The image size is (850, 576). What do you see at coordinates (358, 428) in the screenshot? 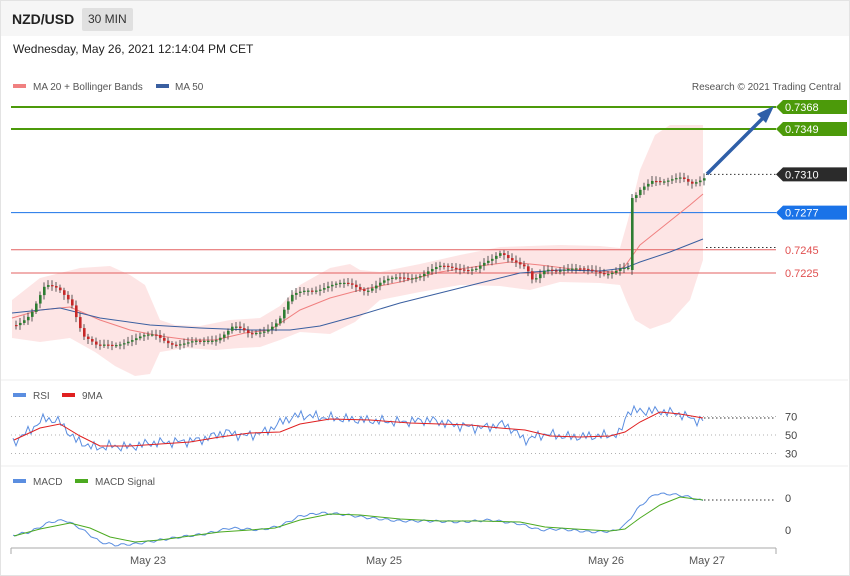
I see `rsi-line` at bounding box center [358, 428].